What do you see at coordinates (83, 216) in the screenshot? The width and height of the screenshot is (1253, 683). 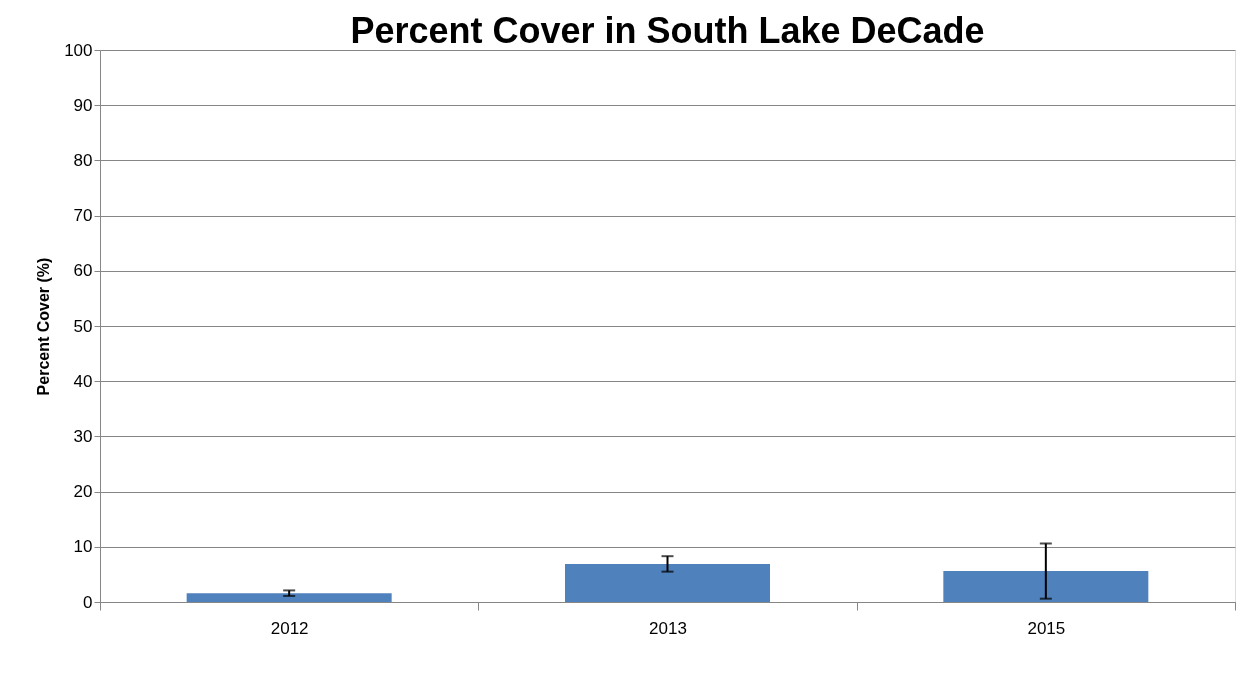 I see `y-tick-label: 70` at bounding box center [83, 216].